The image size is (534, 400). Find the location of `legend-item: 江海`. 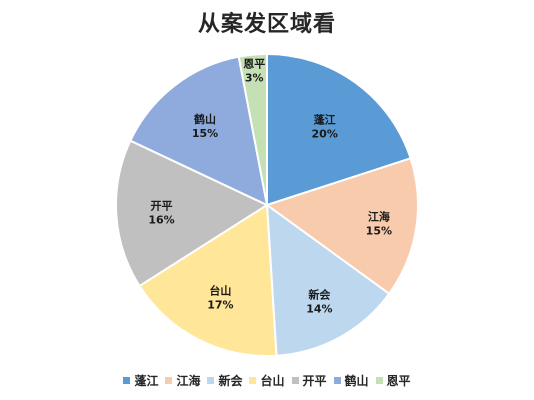

legend-item: 江海 is located at coordinates (182, 380).